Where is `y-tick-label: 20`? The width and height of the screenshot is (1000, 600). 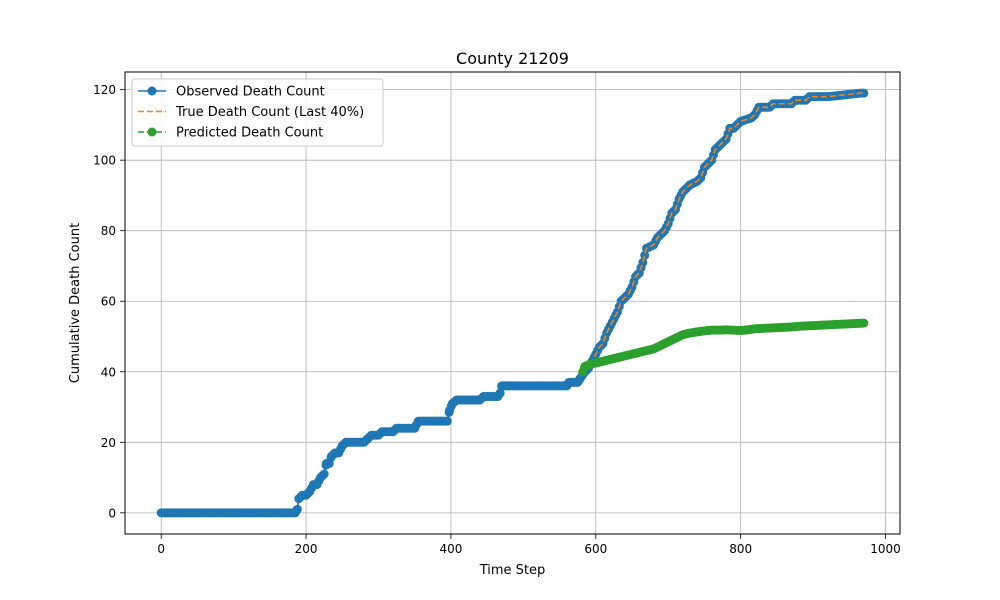 y-tick-label: 20 is located at coordinates (108, 443).